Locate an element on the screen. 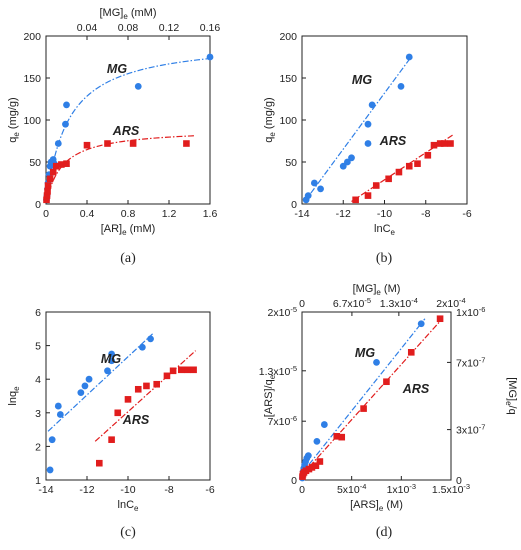 The image size is (521, 550). y-tick-label: 2 is located at coordinates (38, 447).